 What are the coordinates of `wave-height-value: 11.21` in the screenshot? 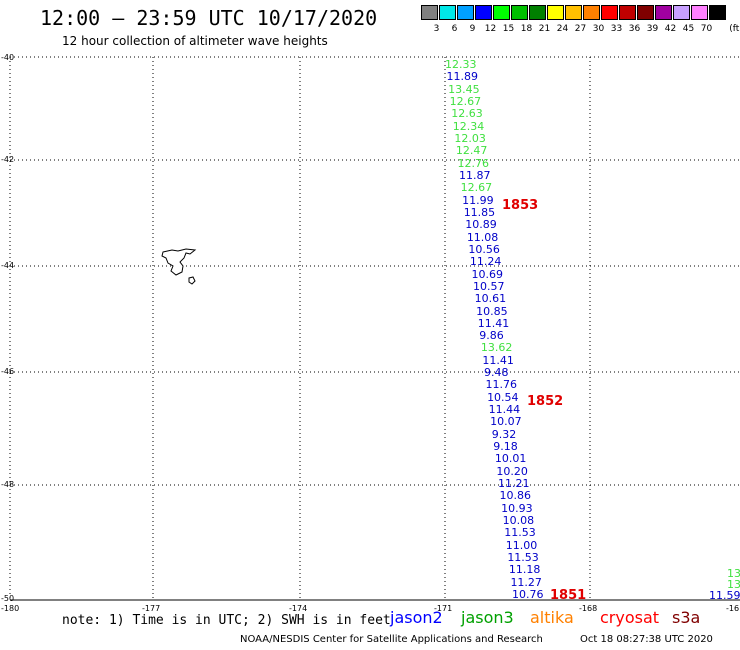 It's located at (513, 484).